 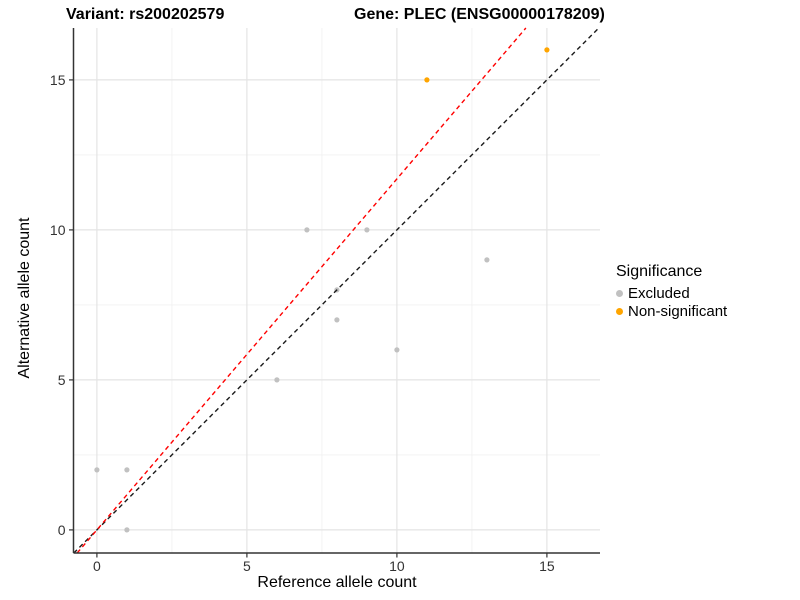 I want to click on legend-entries: Excluded Non-significant, so click(x=671, y=302).